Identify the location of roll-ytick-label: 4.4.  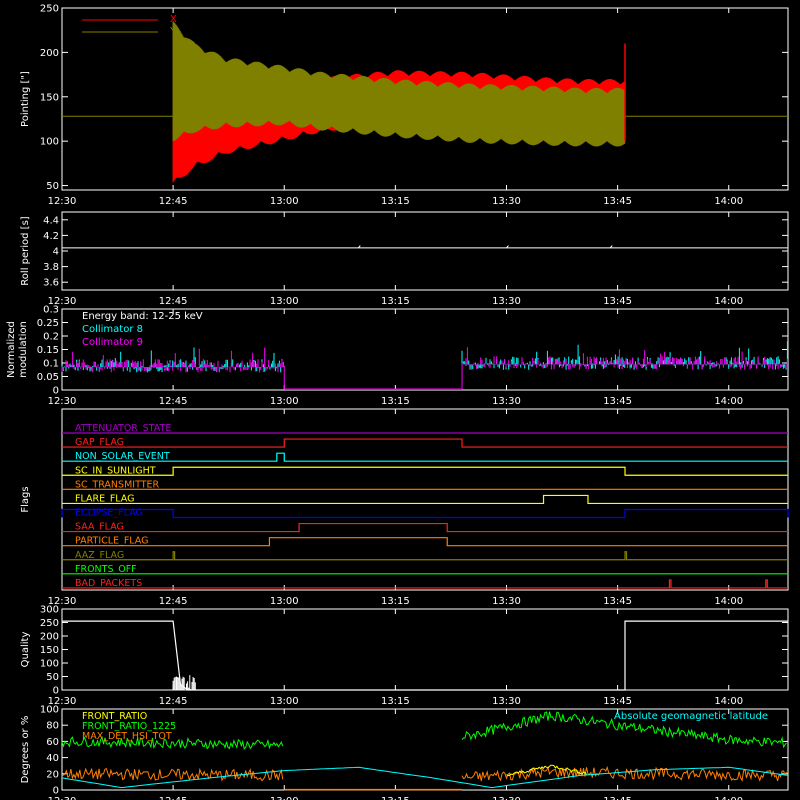
(51, 220).